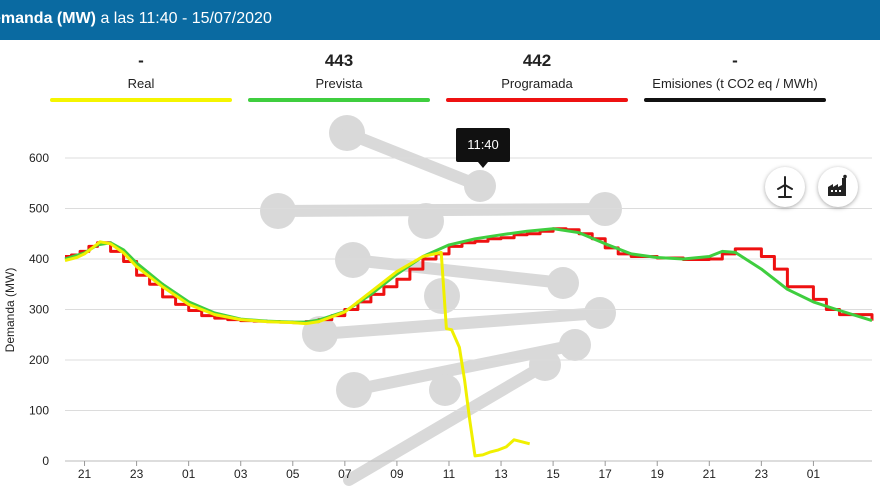 This screenshot has width=880, height=495. I want to click on page-title: emanda (MW) a las 11:40 - 15/07/2020, so click(136, 19).